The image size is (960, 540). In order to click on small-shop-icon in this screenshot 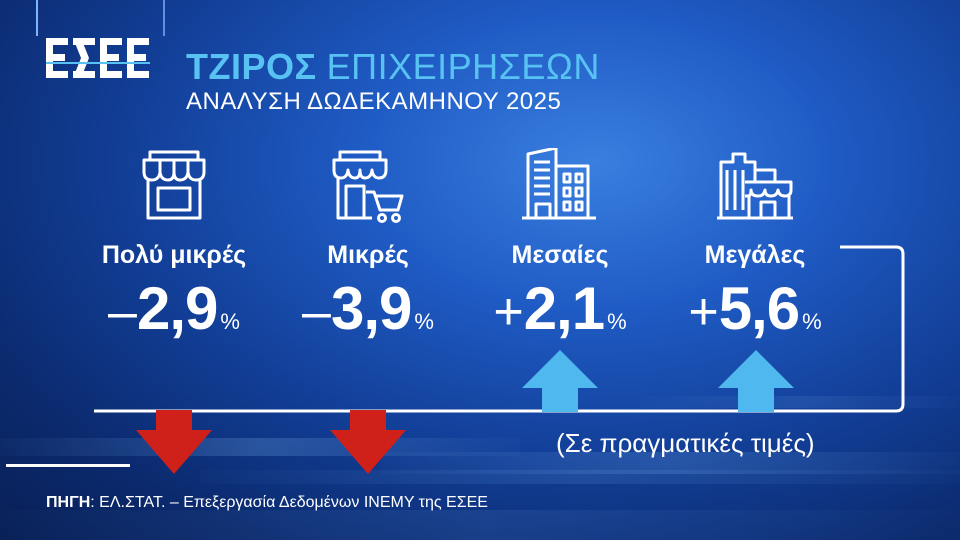, I will do `click(174, 185)`.